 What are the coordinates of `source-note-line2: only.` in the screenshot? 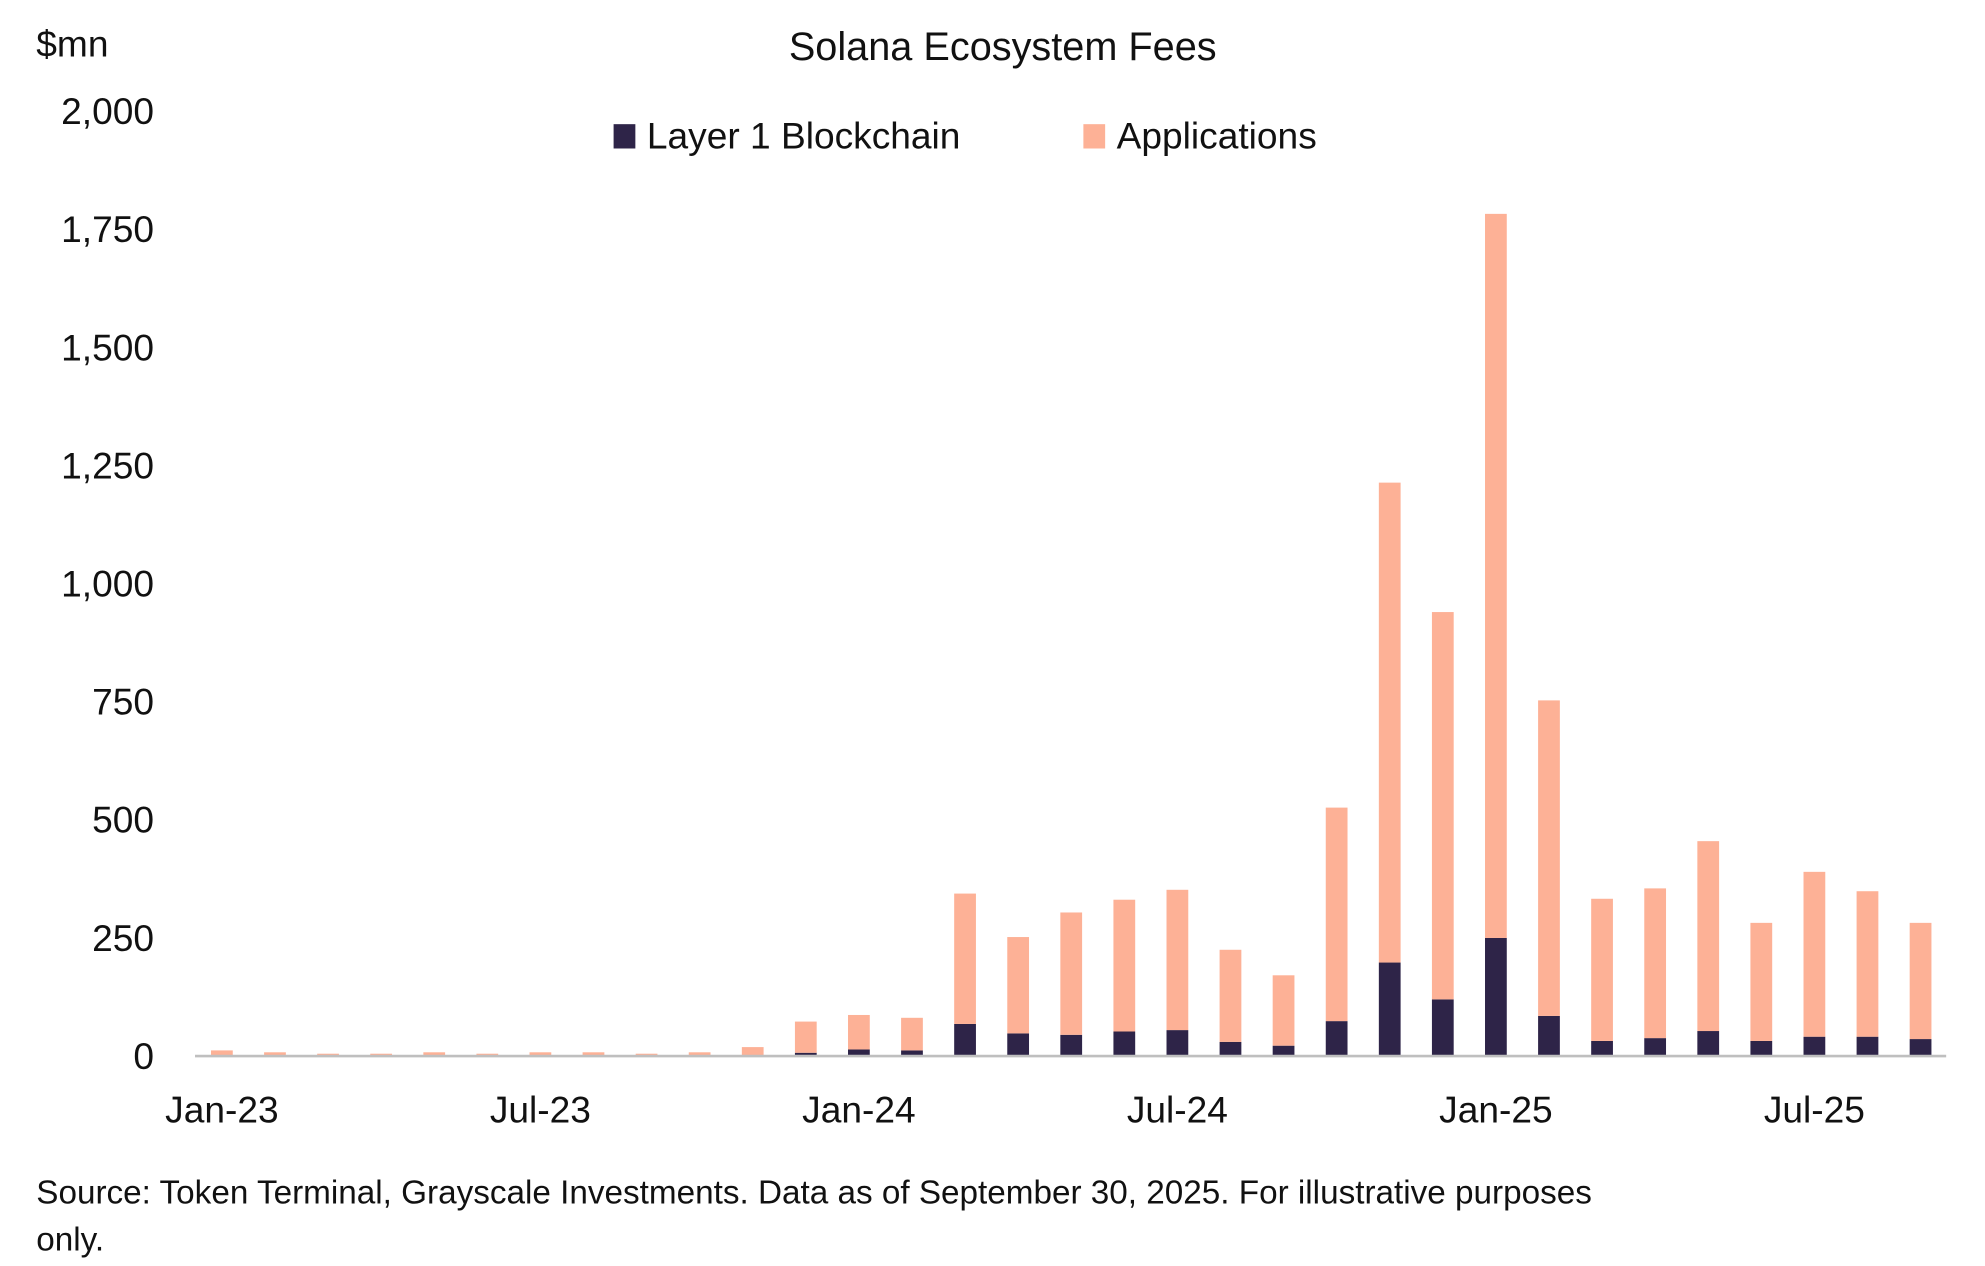 It's located at (70, 1240).